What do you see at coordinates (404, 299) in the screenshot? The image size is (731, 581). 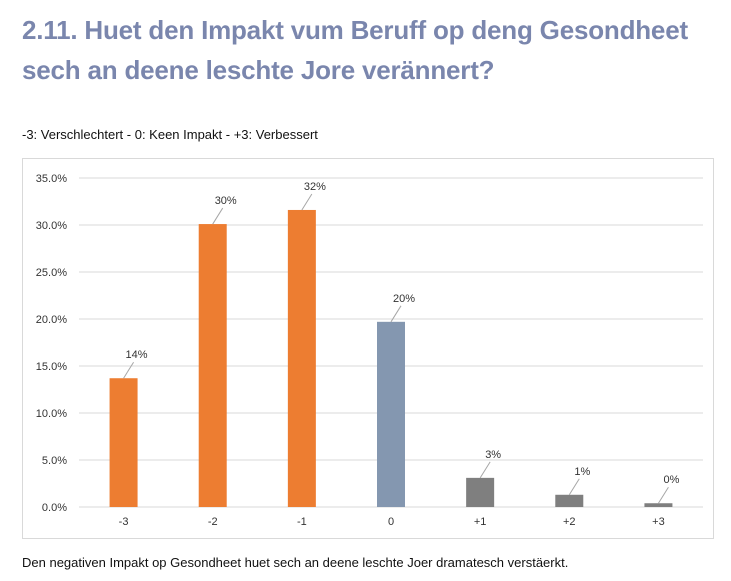 I see `data-label: 20%` at bounding box center [404, 299].